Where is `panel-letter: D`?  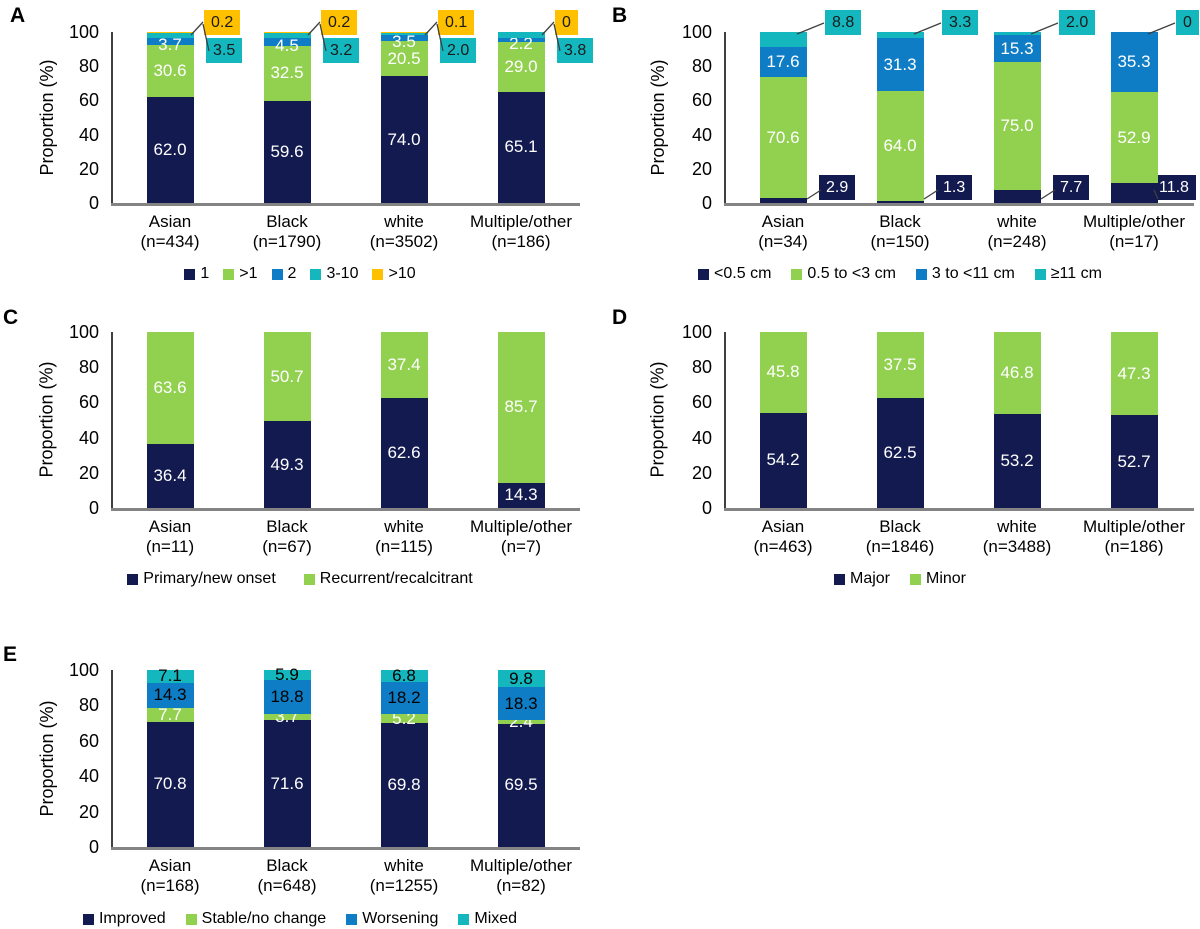
panel-letter: D is located at coordinates (620, 317).